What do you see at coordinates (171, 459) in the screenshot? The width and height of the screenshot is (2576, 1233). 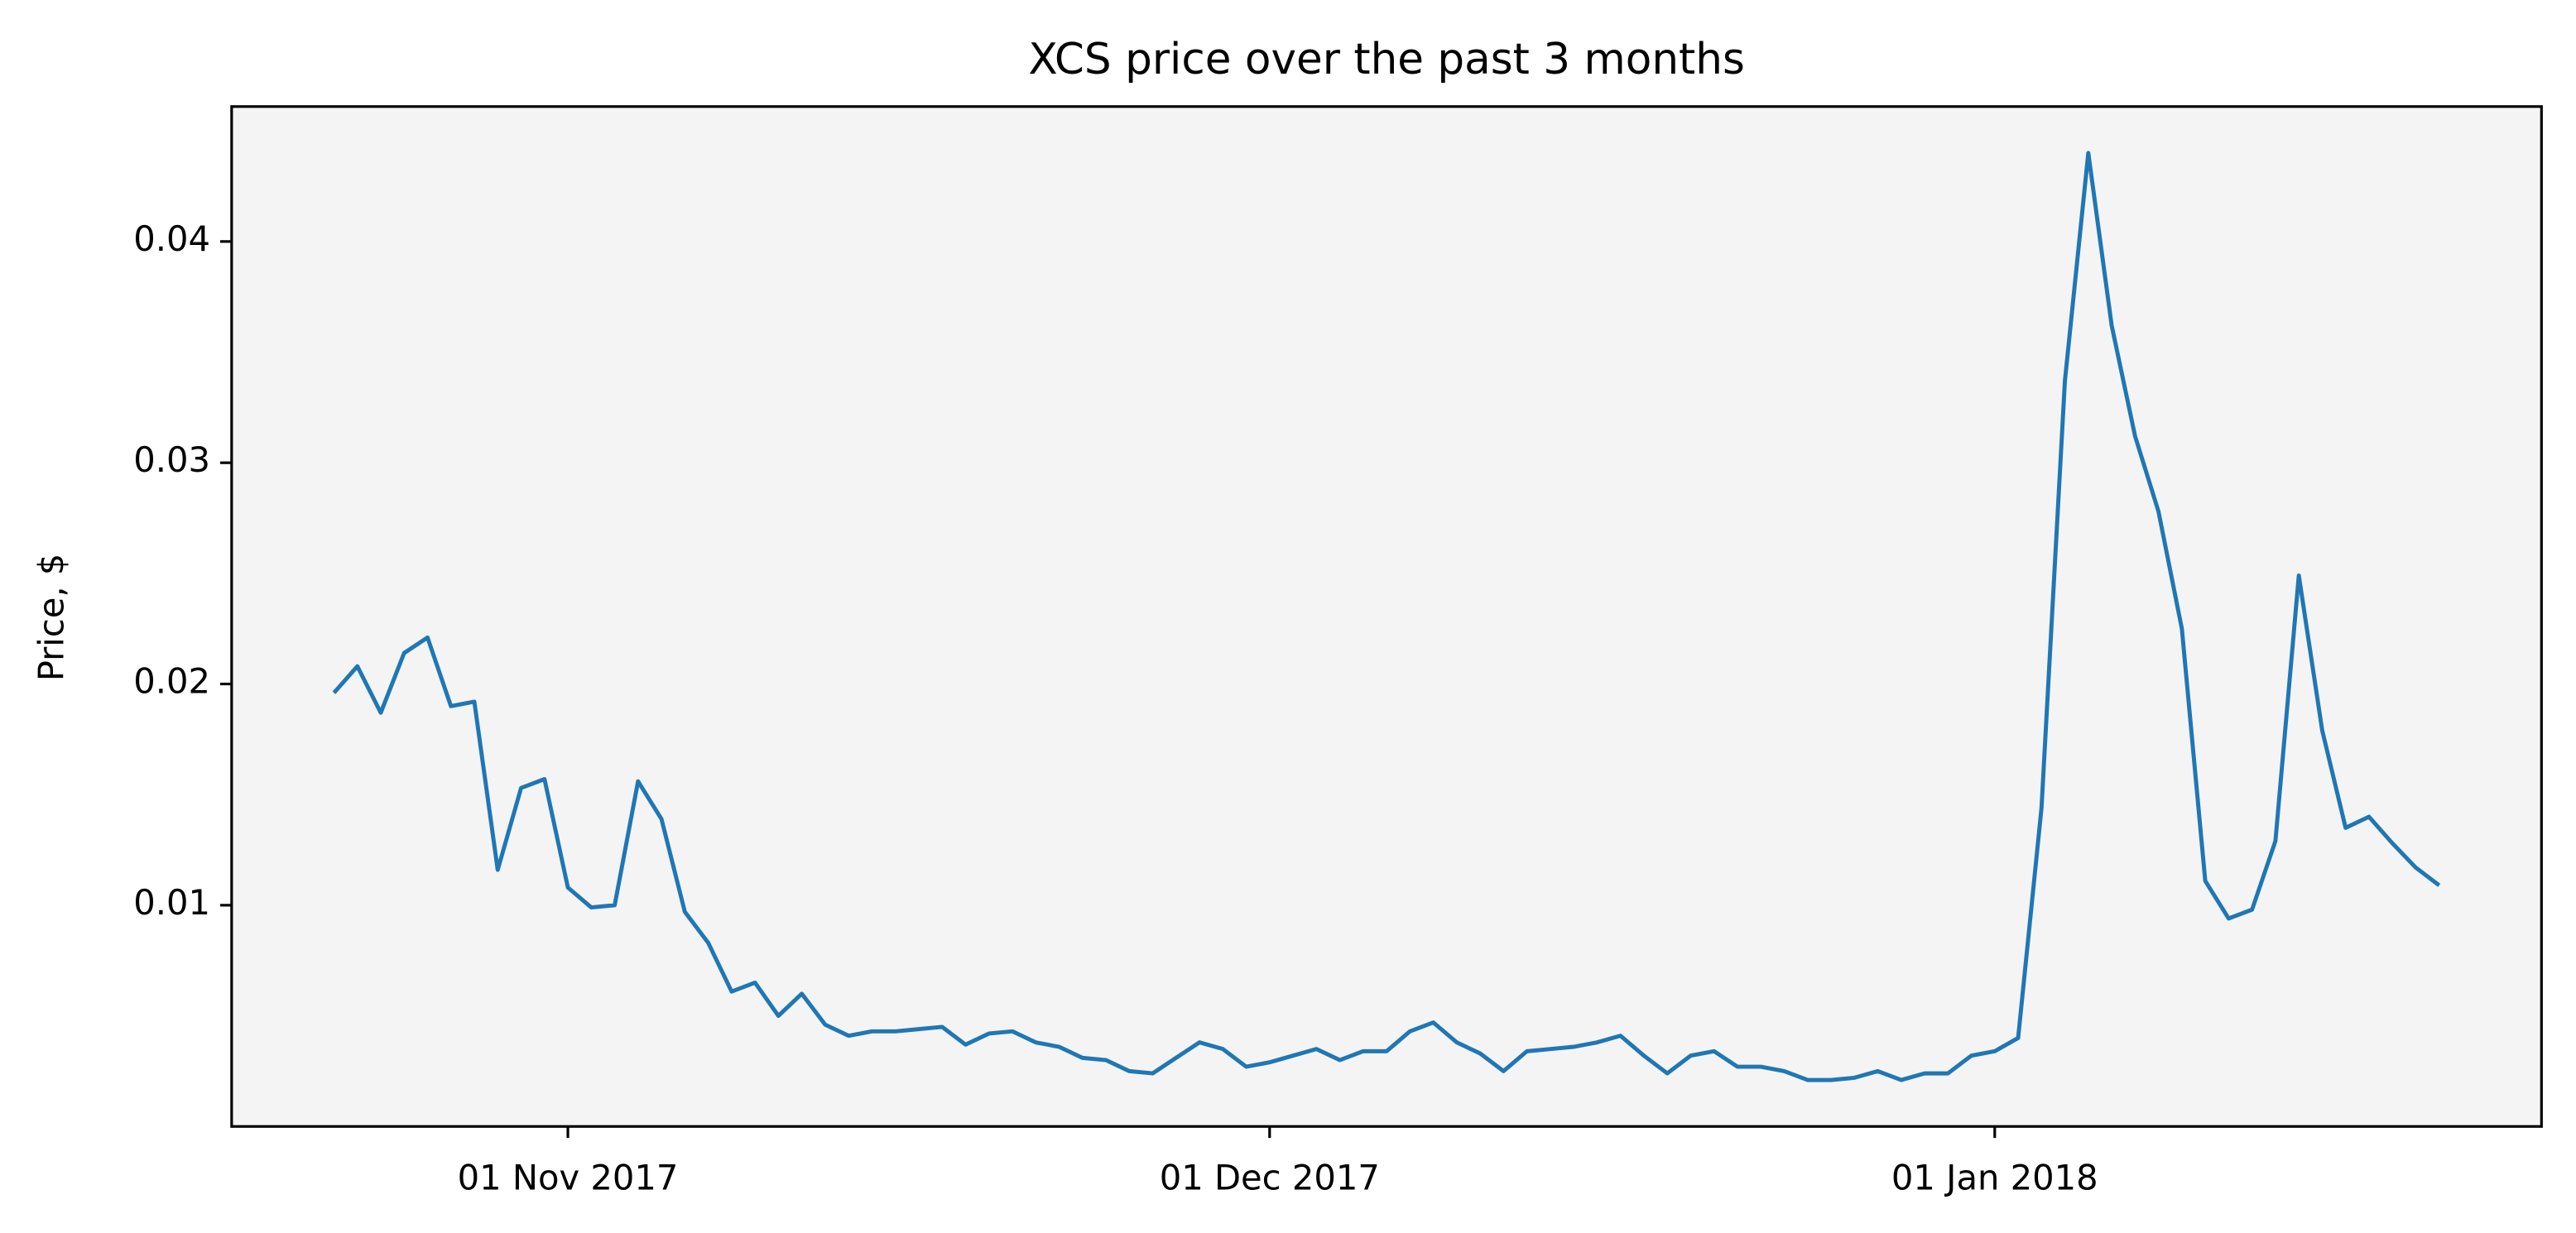 I see `y-tick-label: 0.03` at bounding box center [171, 459].